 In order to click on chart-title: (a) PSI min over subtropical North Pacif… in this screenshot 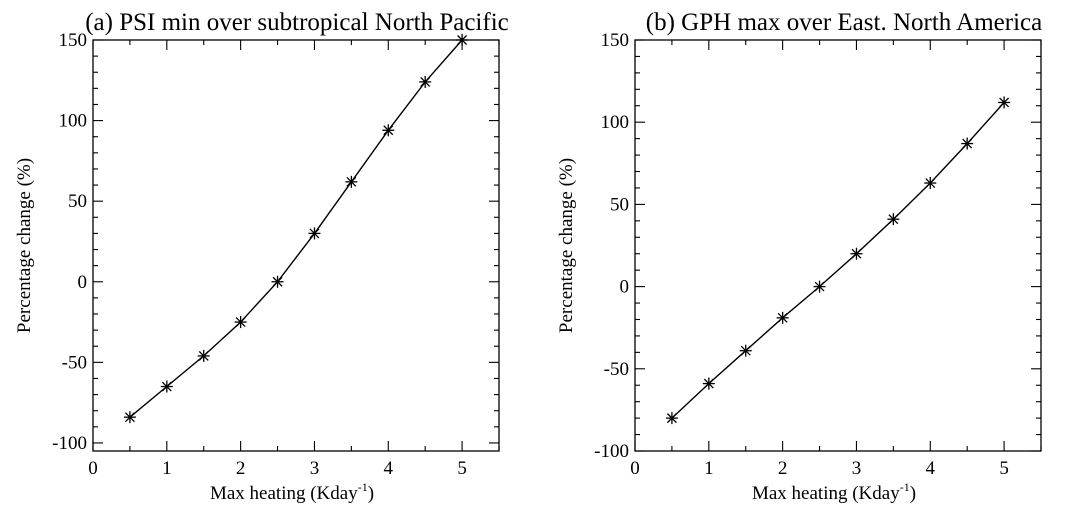, I will do `click(297, 22)`.